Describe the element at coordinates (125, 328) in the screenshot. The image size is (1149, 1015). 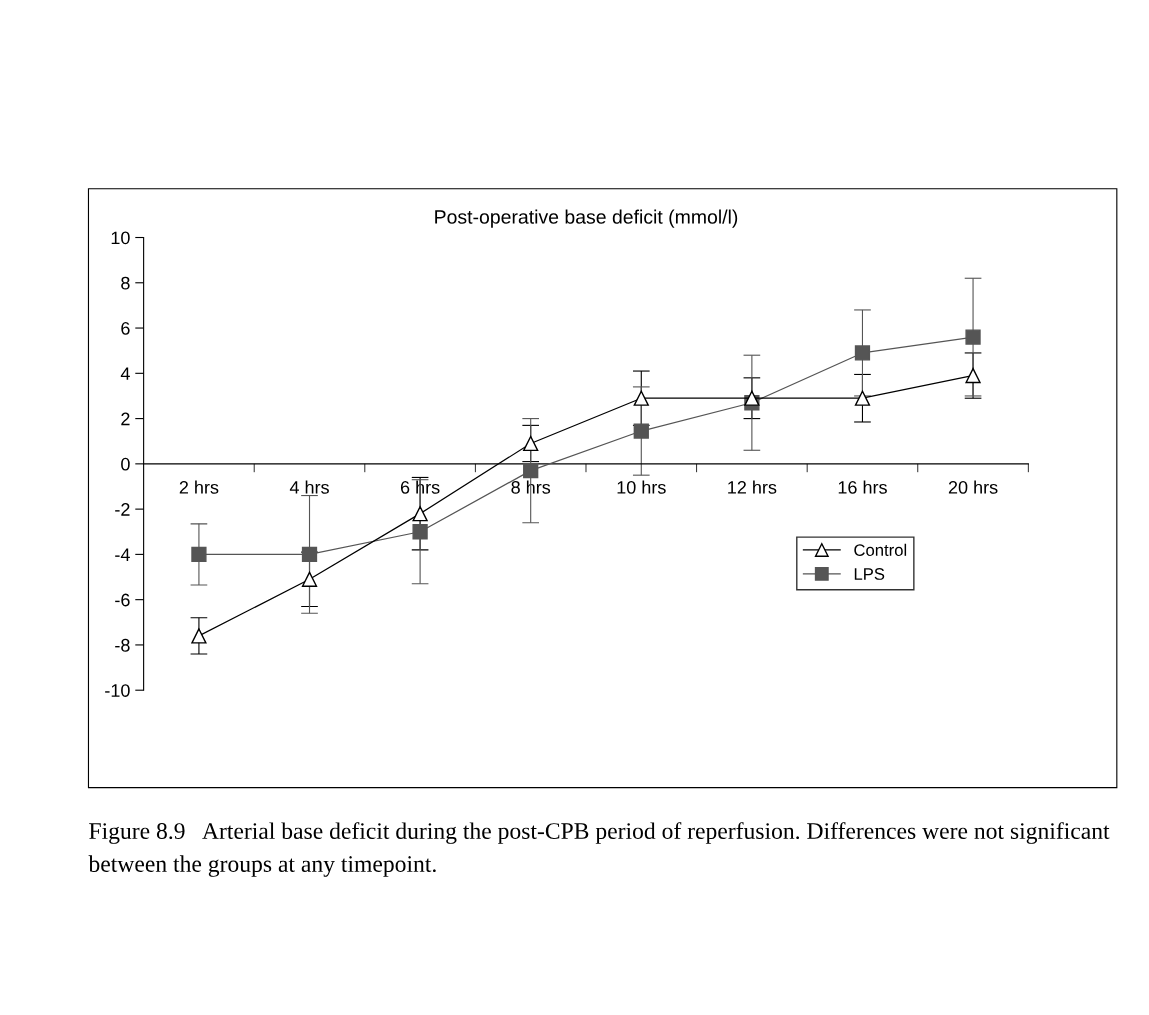
I see `y-tick-label: 6` at that location.